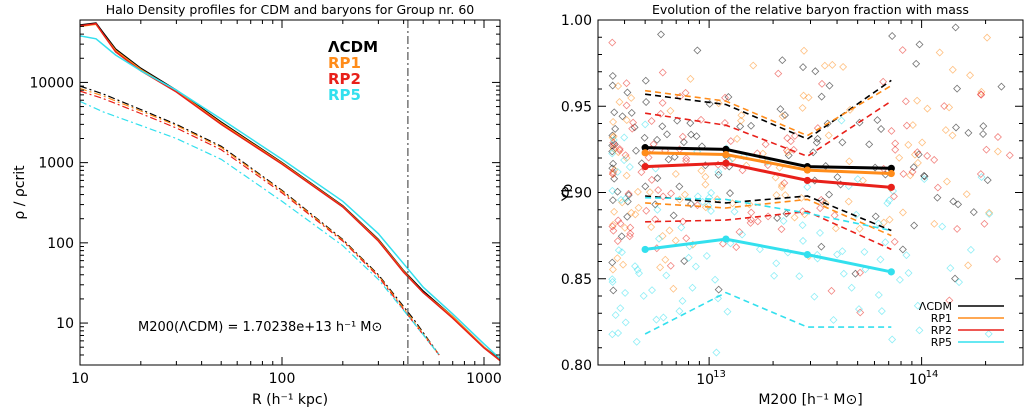 The height and width of the screenshot is (416, 1028). I want to click on legend-entry: ΛCDM, so click(353, 47).